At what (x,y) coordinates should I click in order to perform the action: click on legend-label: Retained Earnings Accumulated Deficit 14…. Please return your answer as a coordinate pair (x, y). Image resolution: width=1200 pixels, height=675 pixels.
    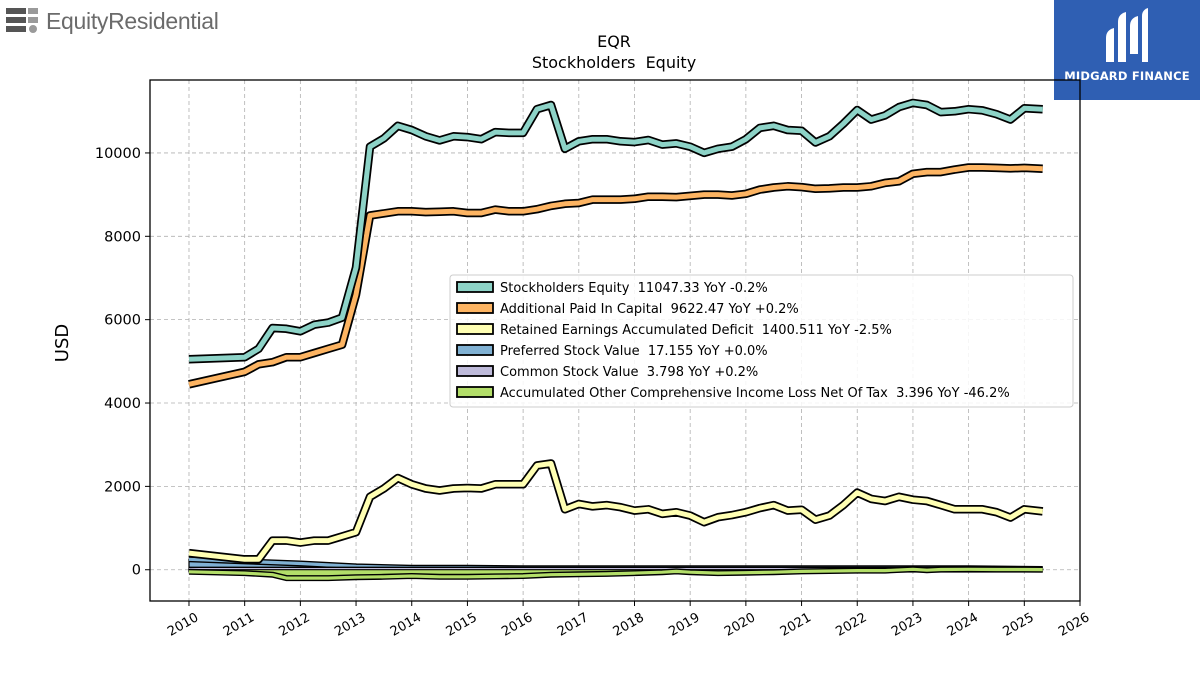
    Looking at the image, I should click on (696, 330).